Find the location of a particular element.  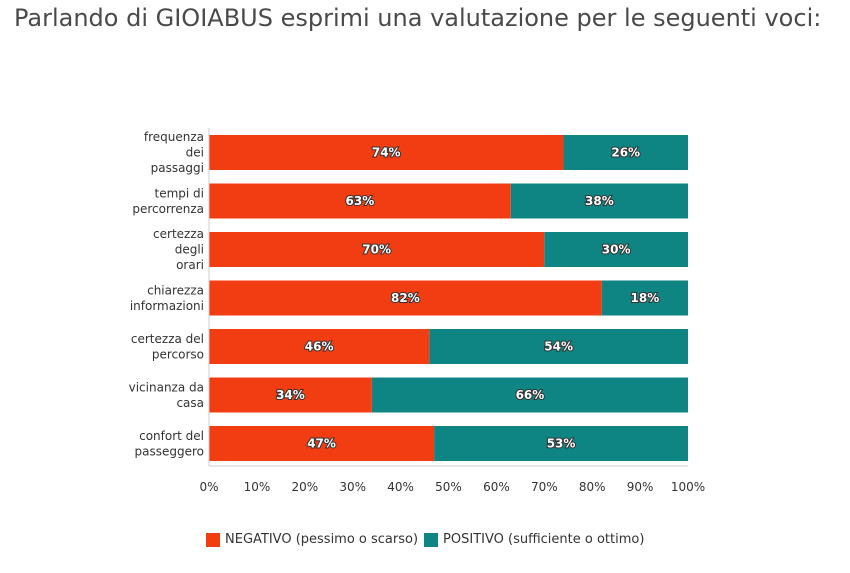

category-label-line: certezza is located at coordinates (178, 234).